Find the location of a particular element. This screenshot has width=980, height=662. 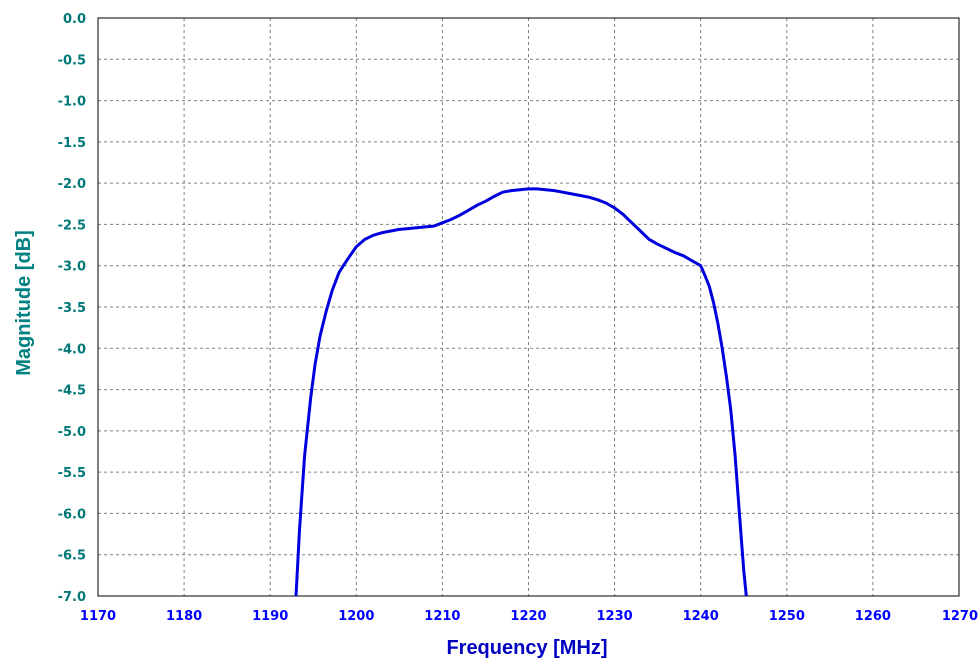

y-tick-label: -4.5 is located at coordinates (72, 391).